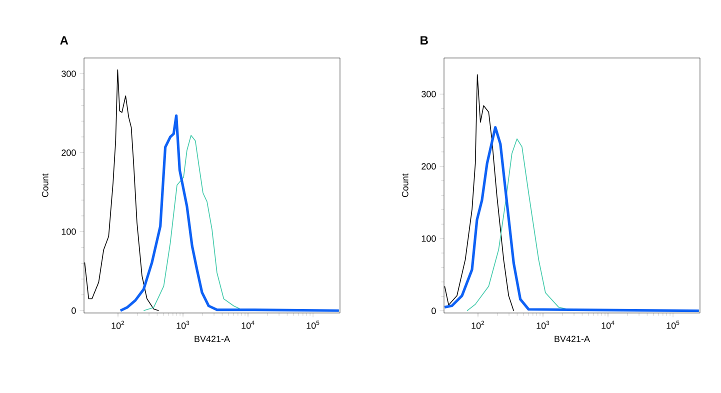  Describe the element at coordinates (424, 40) in the screenshot. I see `chart-title: B` at that location.